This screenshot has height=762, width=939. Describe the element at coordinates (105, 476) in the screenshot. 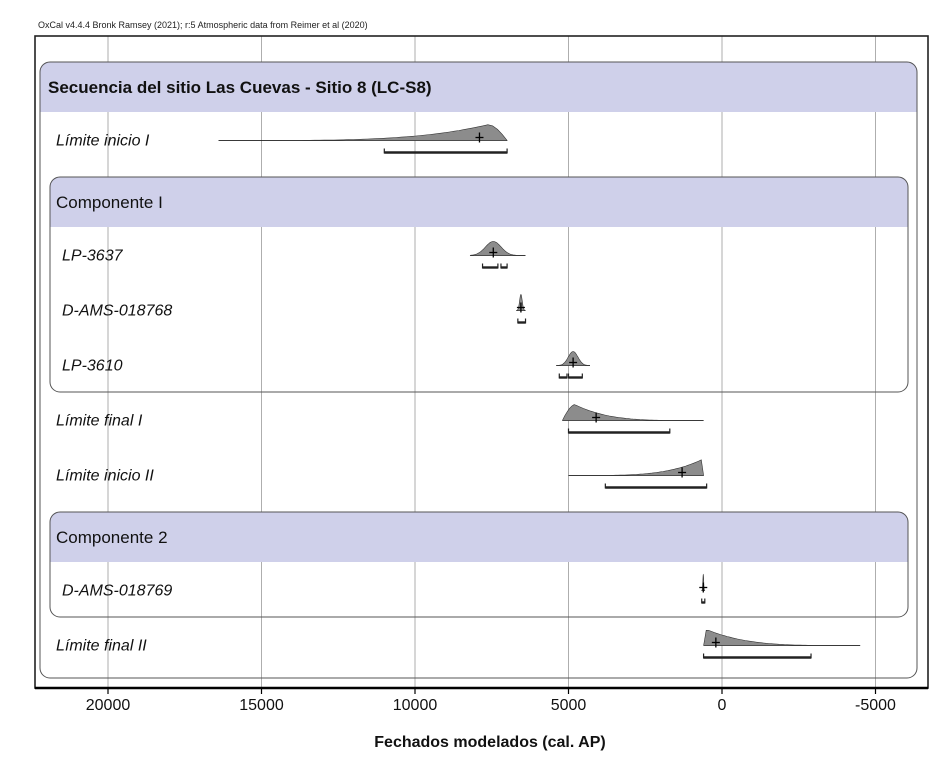

I see `row-label-l-mite-inicio-ii: Límite inicio II` at that location.